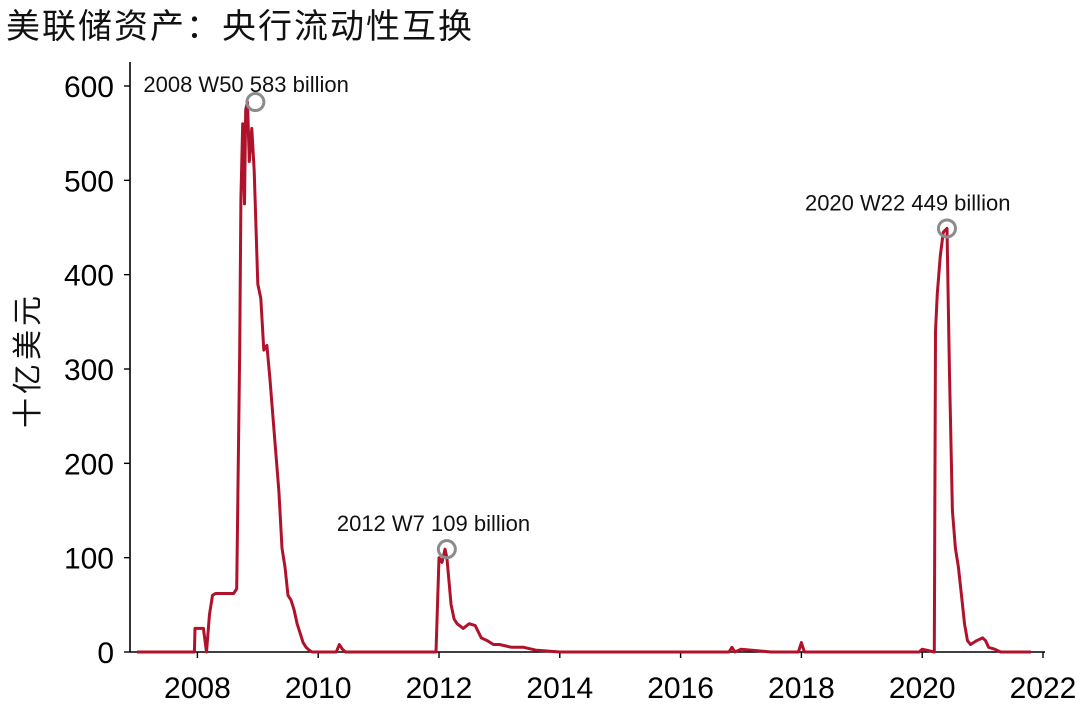  I want to click on x-tick-label: 2020, so click(922, 688).